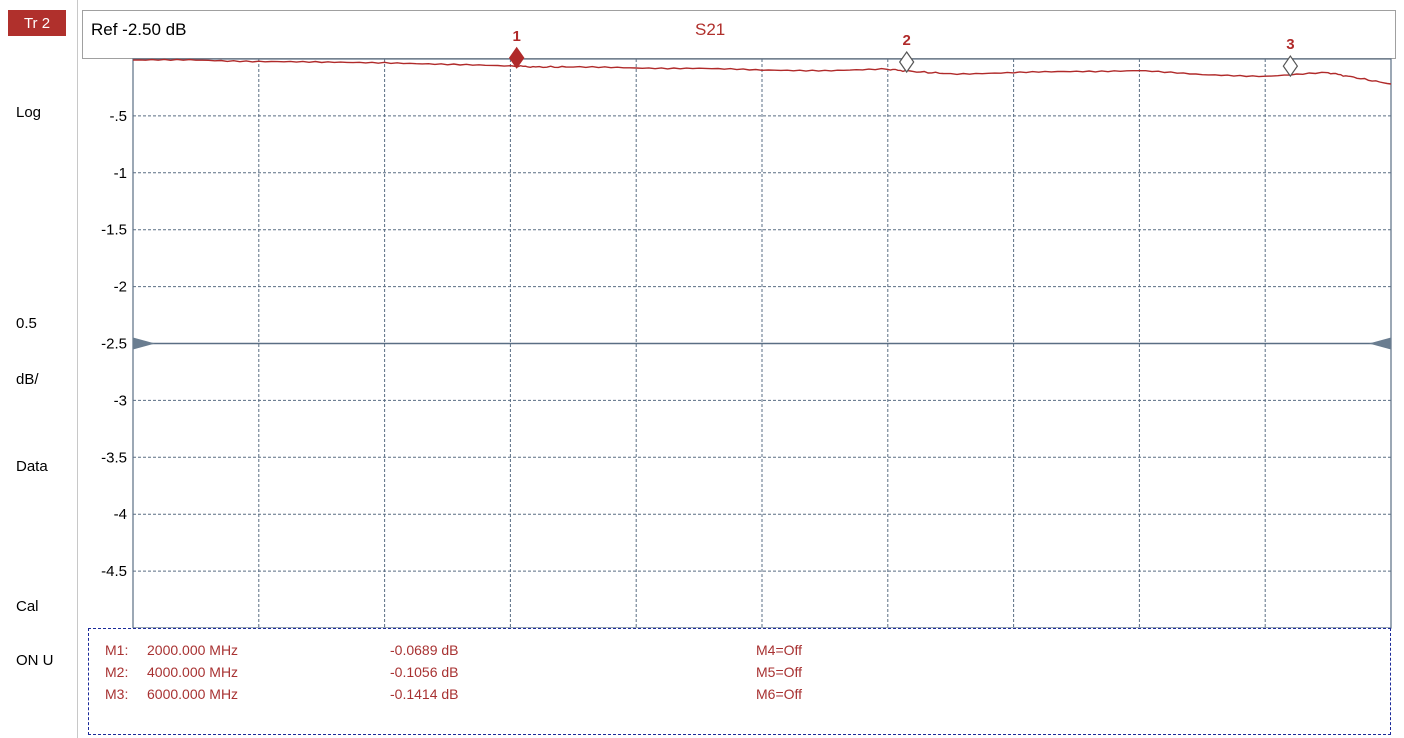 The image size is (1404, 738). What do you see at coordinates (117, 672) in the screenshot?
I see `marker-name: M2:` at bounding box center [117, 672].